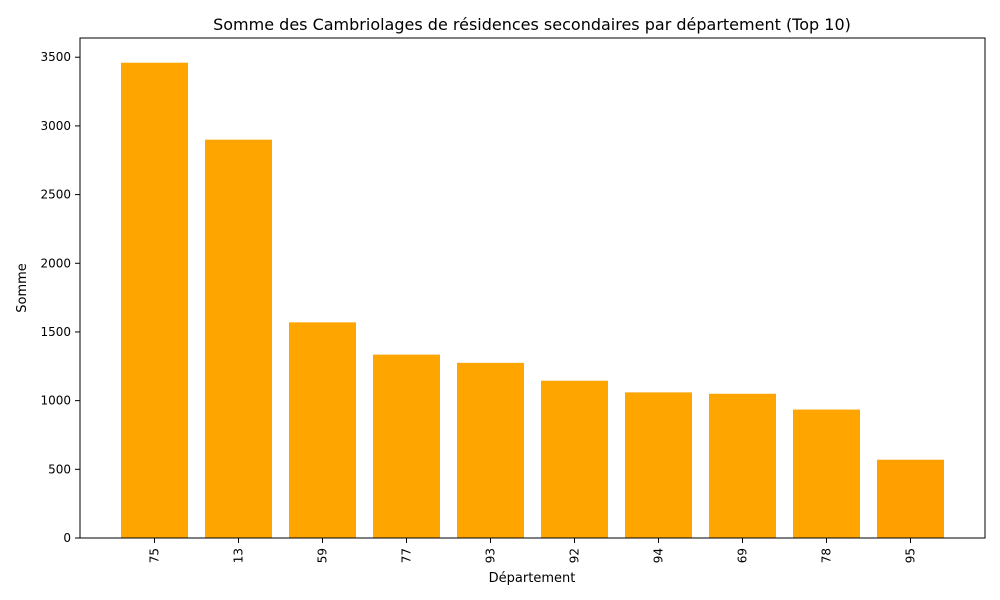 The image size is (1000, 600). What do you see at coordinates (323, 555) in the screenshot?
I see `x-tick-label-59: 59` at bounding box center [323, 555].